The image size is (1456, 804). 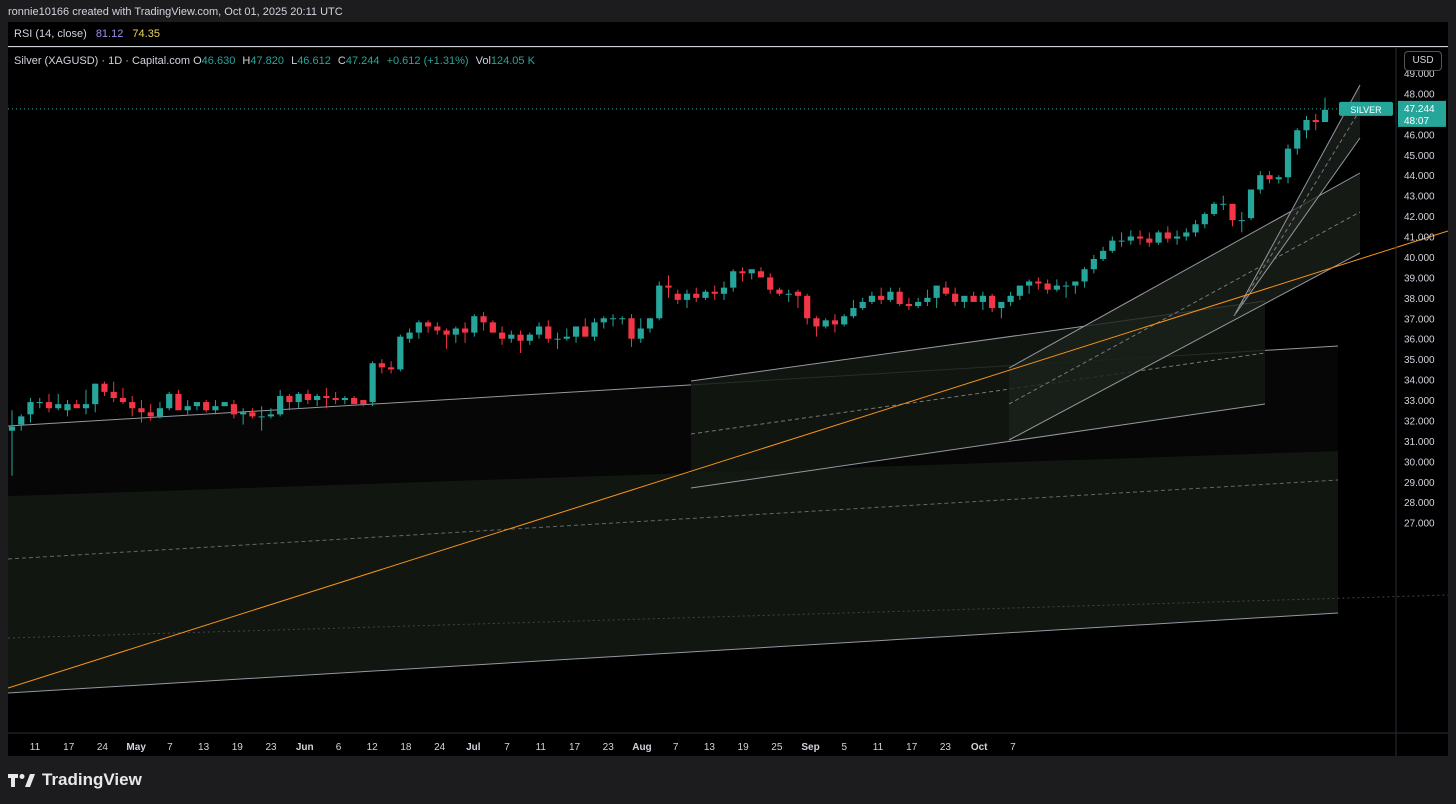 I want to click on volume-value: 124.05 K, so click(x=512, y=61).